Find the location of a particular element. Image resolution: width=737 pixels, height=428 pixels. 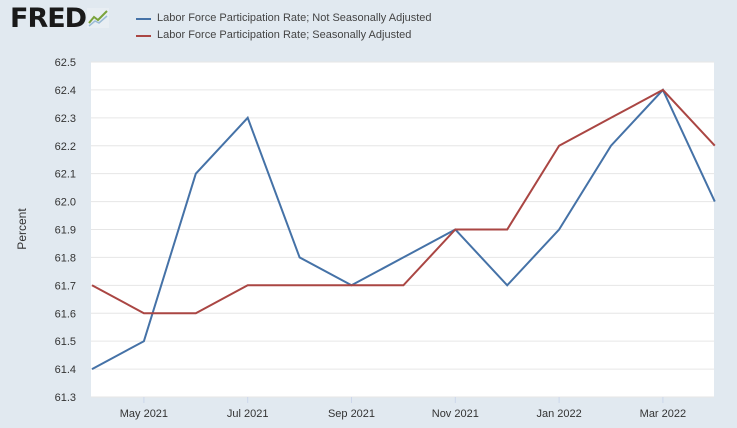

x-tick-label: Jul 2021 is located at coordinates (248, 414).